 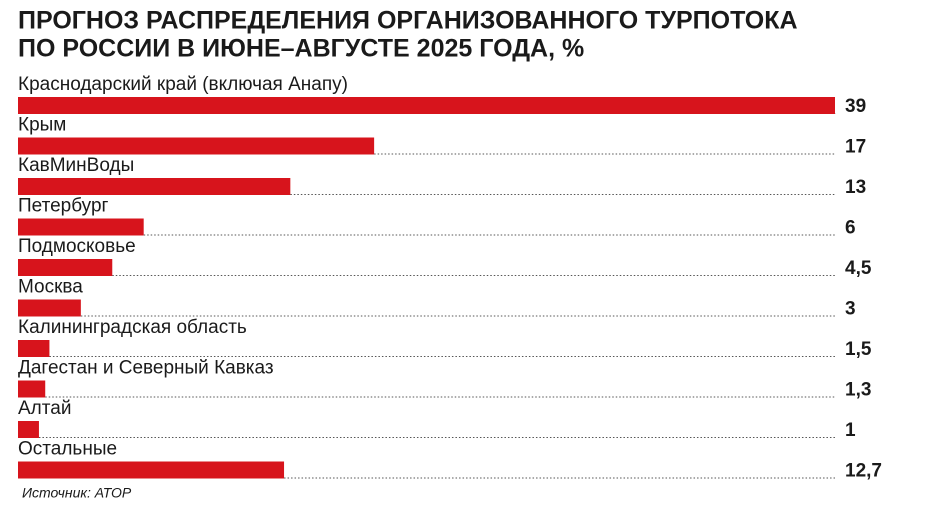 What do you see at coordinates (850, 228) in the screenshot?
I see `value-label: 6` at bounding box center [850, 228].